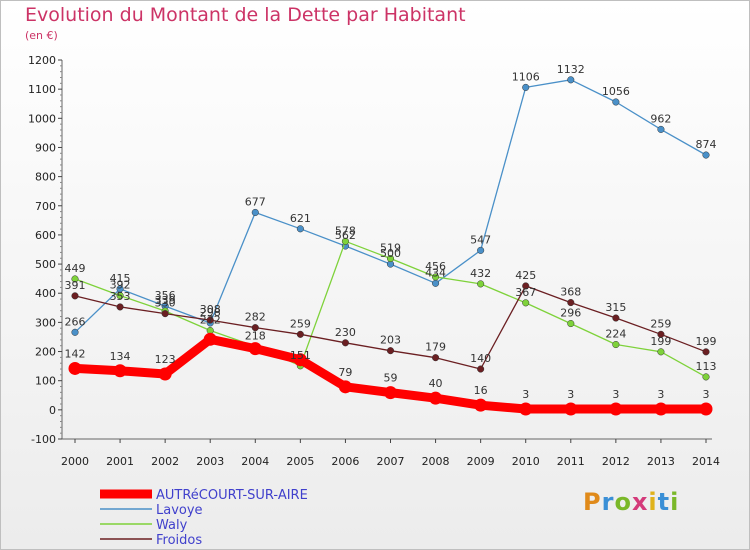 The height and width of the screenshot is (550, 750). What do you see at coordinates (179, 540) in the screenshot?
I see `legend-label: Froidos` at bounding box center [179, 540].